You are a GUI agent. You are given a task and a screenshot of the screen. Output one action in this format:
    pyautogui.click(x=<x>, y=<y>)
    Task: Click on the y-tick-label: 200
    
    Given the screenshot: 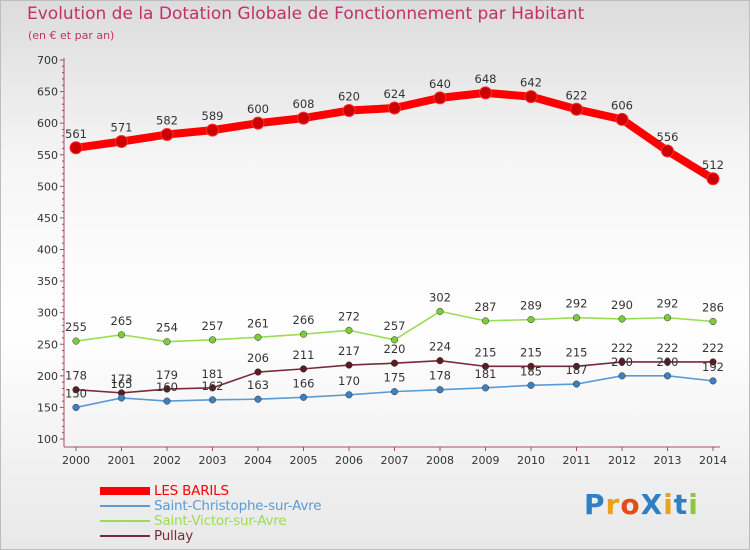 What is the action you would take?
    pyautogui.click(x=47, y=376)
    